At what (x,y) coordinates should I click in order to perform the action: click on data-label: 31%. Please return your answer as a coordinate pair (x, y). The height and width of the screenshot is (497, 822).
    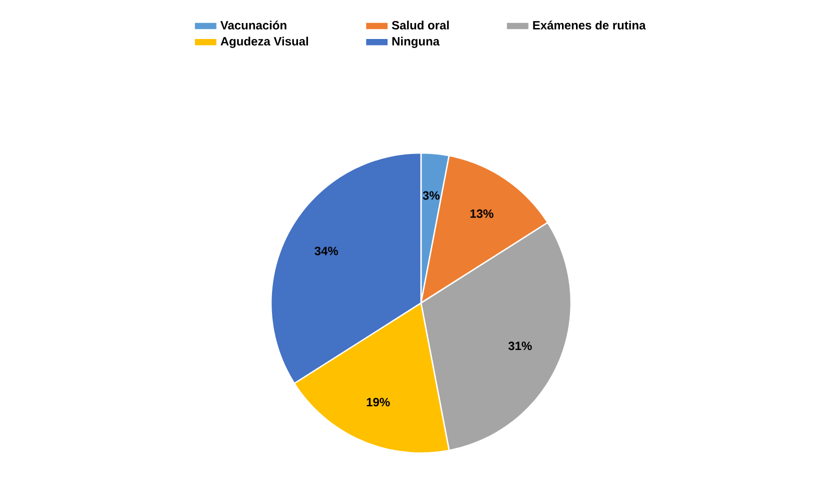
    Looking at the image, I should click on (520, 346).